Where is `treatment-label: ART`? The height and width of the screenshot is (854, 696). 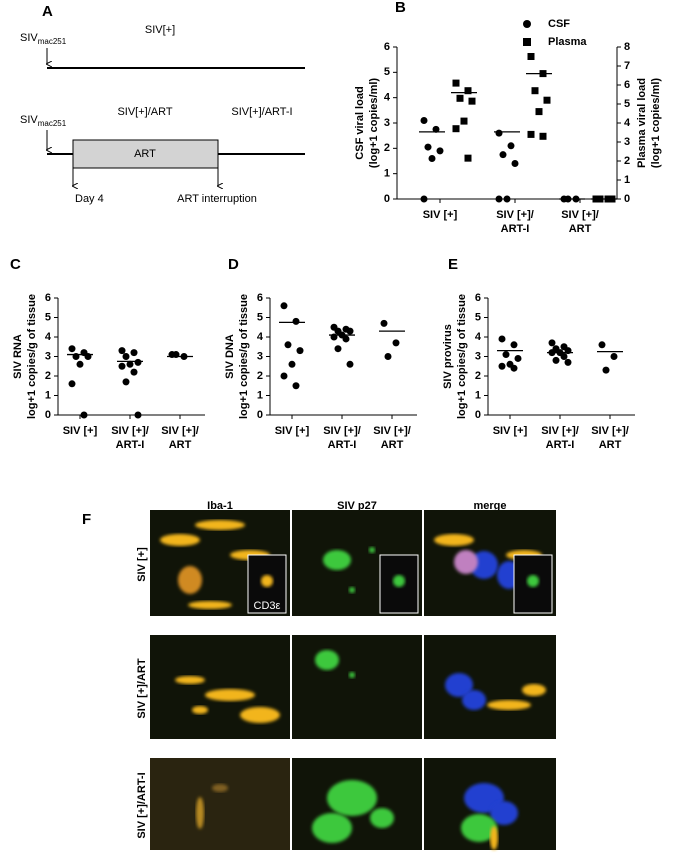 treatment-label: ART is located at coordinates (145, 154).